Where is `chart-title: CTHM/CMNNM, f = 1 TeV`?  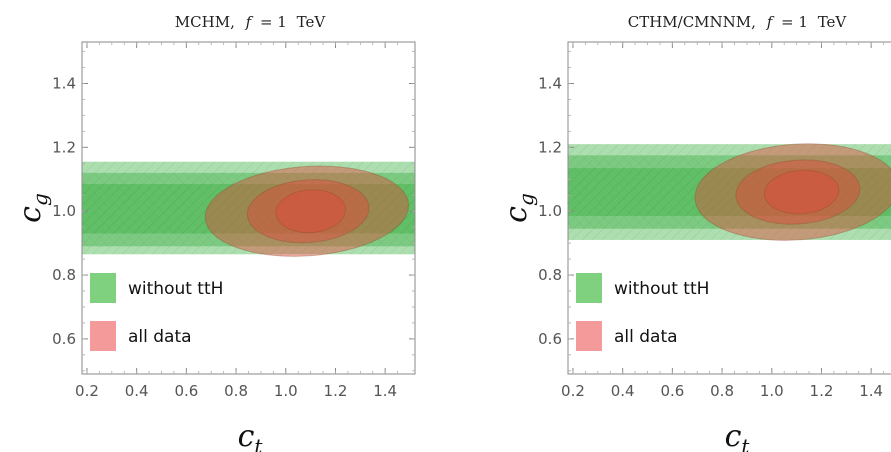 chart-title: CTHM/CMNNM, f = 1 TeV is located at coordinates (738, 22).